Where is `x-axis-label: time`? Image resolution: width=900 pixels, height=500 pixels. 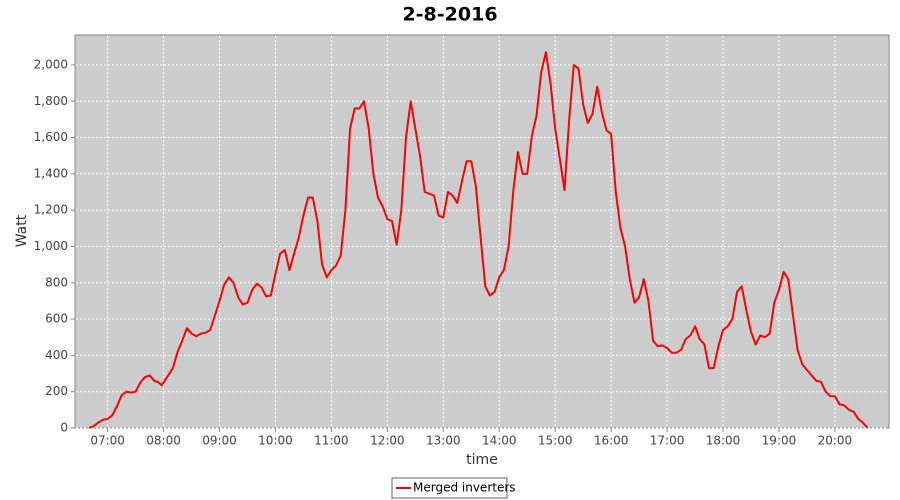 x-axis-label: time is located at coordinates (482, 460).